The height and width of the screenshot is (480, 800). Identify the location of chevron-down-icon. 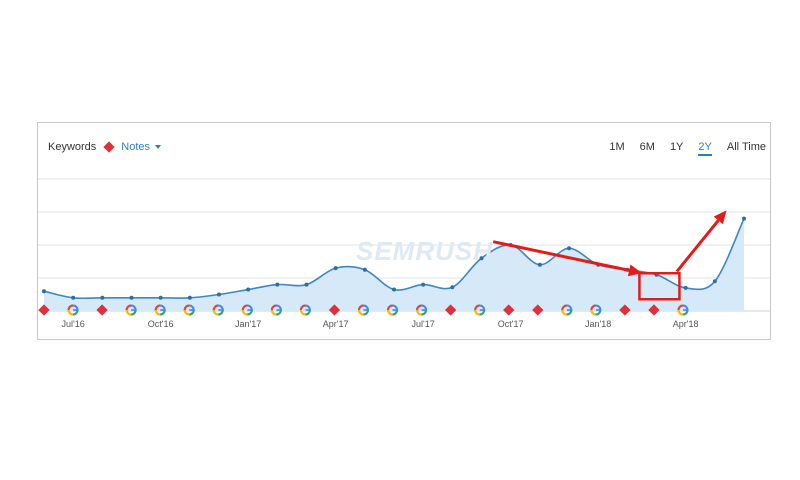
(158, 147).